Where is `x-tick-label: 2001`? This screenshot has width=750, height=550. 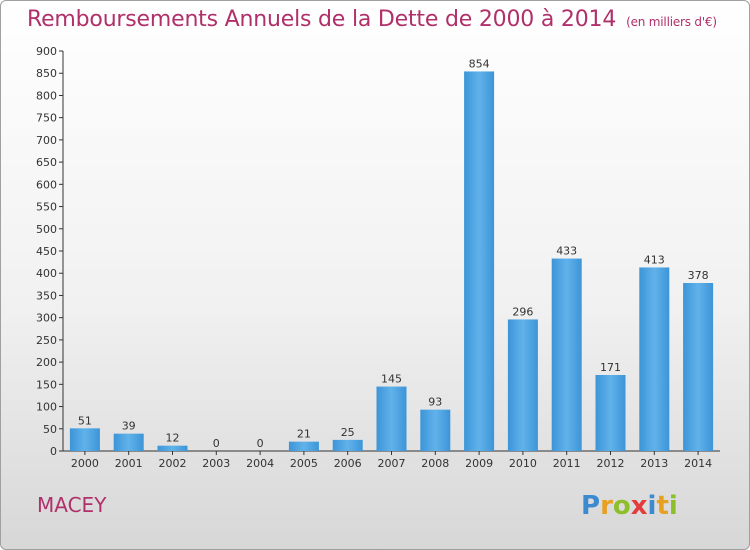 x-tick-label: 2001 is located at coordinates (129, 463).